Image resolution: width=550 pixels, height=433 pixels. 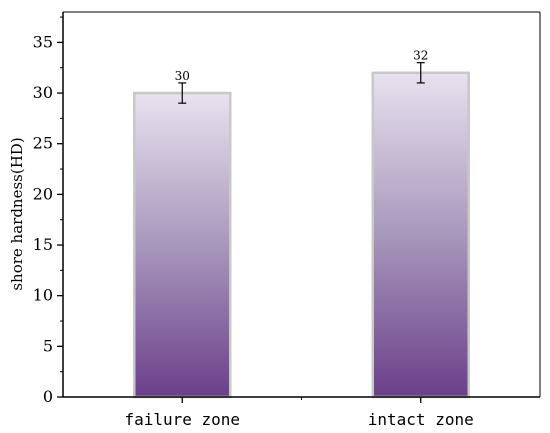 What do you see at coordinates (43, 92) in the screenshot?
I see `y-tick-label: 30` at bounding box center [43, 92].